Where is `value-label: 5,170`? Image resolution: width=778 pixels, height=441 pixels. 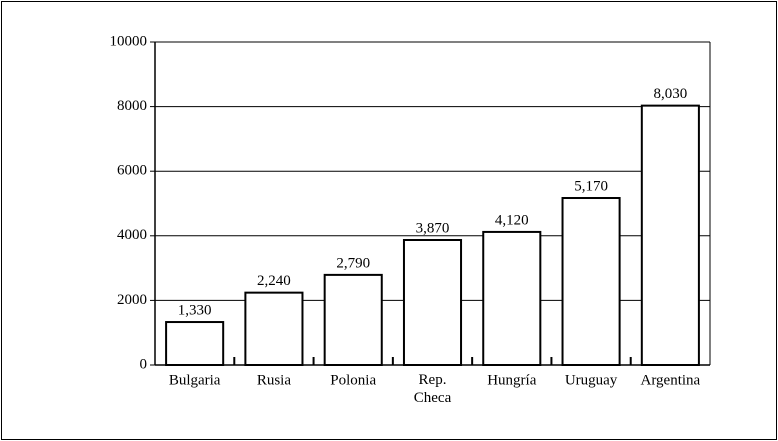 value-label: 5,170 is located at coordinates (591, 186).